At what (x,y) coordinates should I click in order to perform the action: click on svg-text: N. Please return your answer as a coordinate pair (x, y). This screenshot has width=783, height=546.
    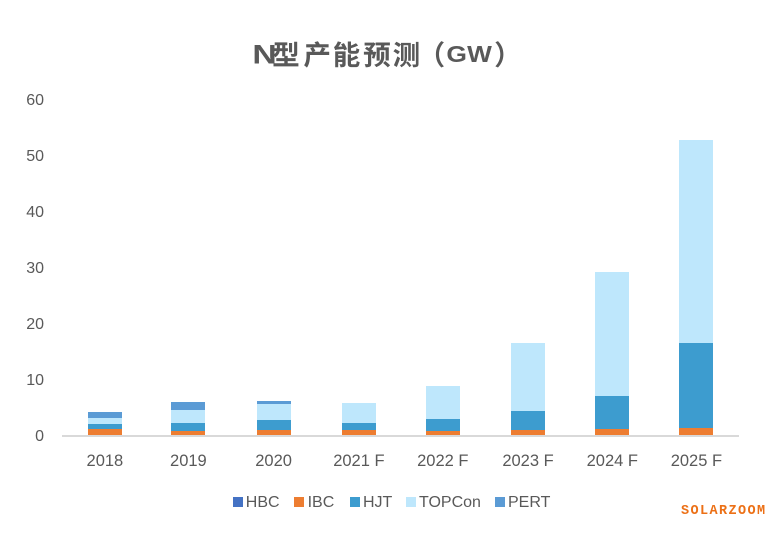
    Looking at the image, I should click on (264, 55).